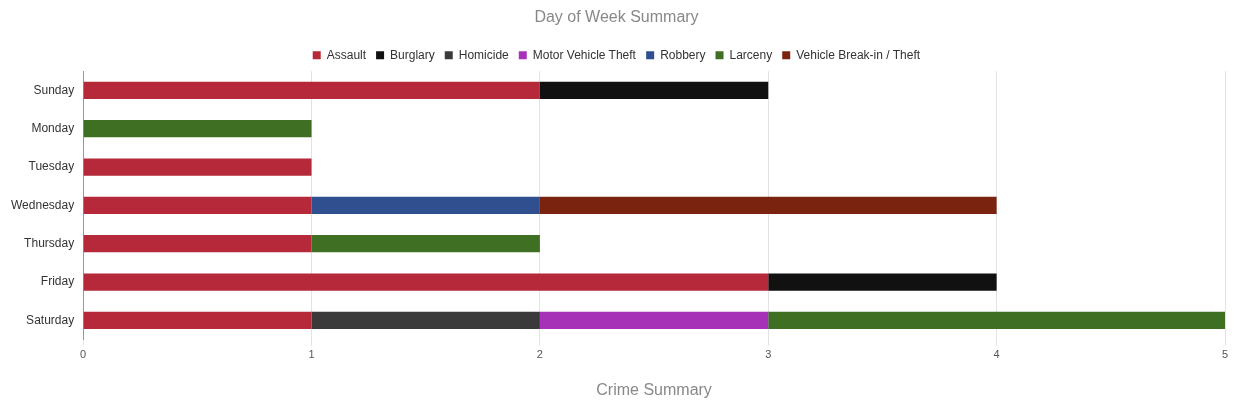 Image resolution: width=1243 pixels, height=412 pixels. Describe the element at coordinates (412, 54) in the screenshot. I see `legend-label: Burglary` at that location.